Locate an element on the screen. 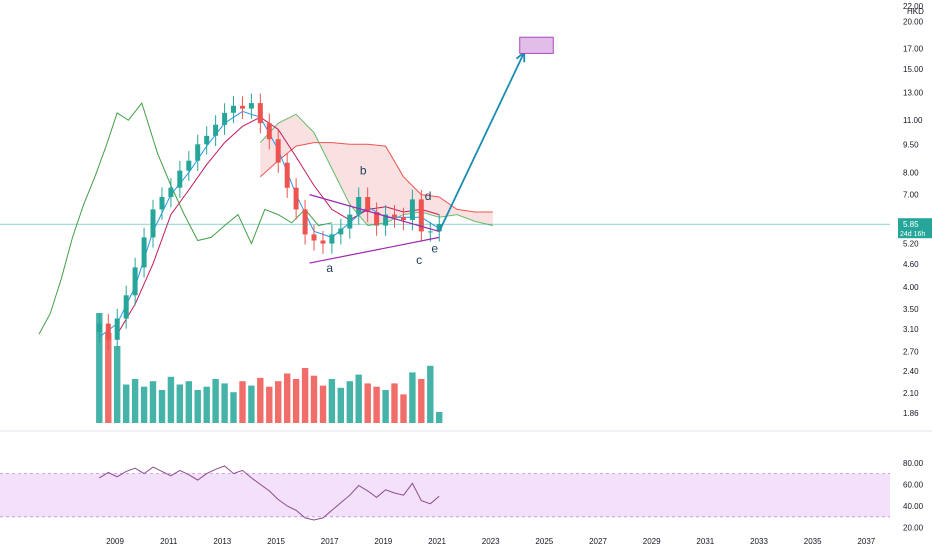 Image resolution: width=932 pixels, height=555 pixels. time-tick-label: 2019 is located at coordinates (383, 541).